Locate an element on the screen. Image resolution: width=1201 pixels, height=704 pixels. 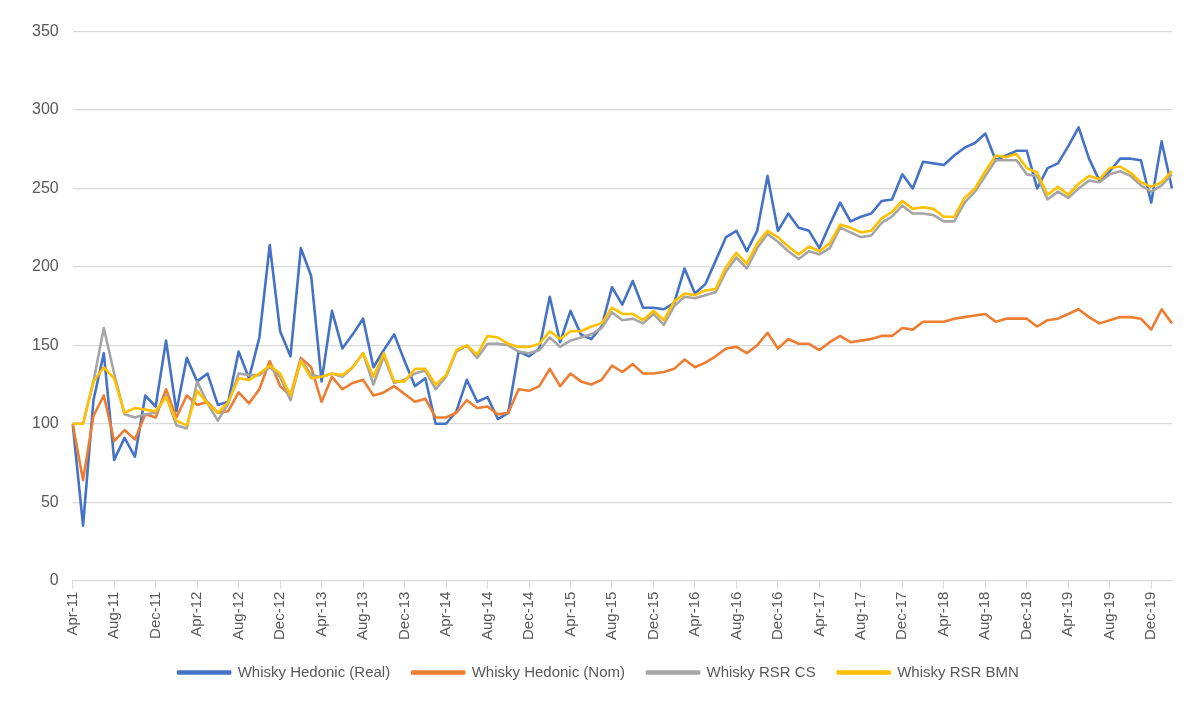
y-tick-label: 100 is located at coordinates (45, 423).